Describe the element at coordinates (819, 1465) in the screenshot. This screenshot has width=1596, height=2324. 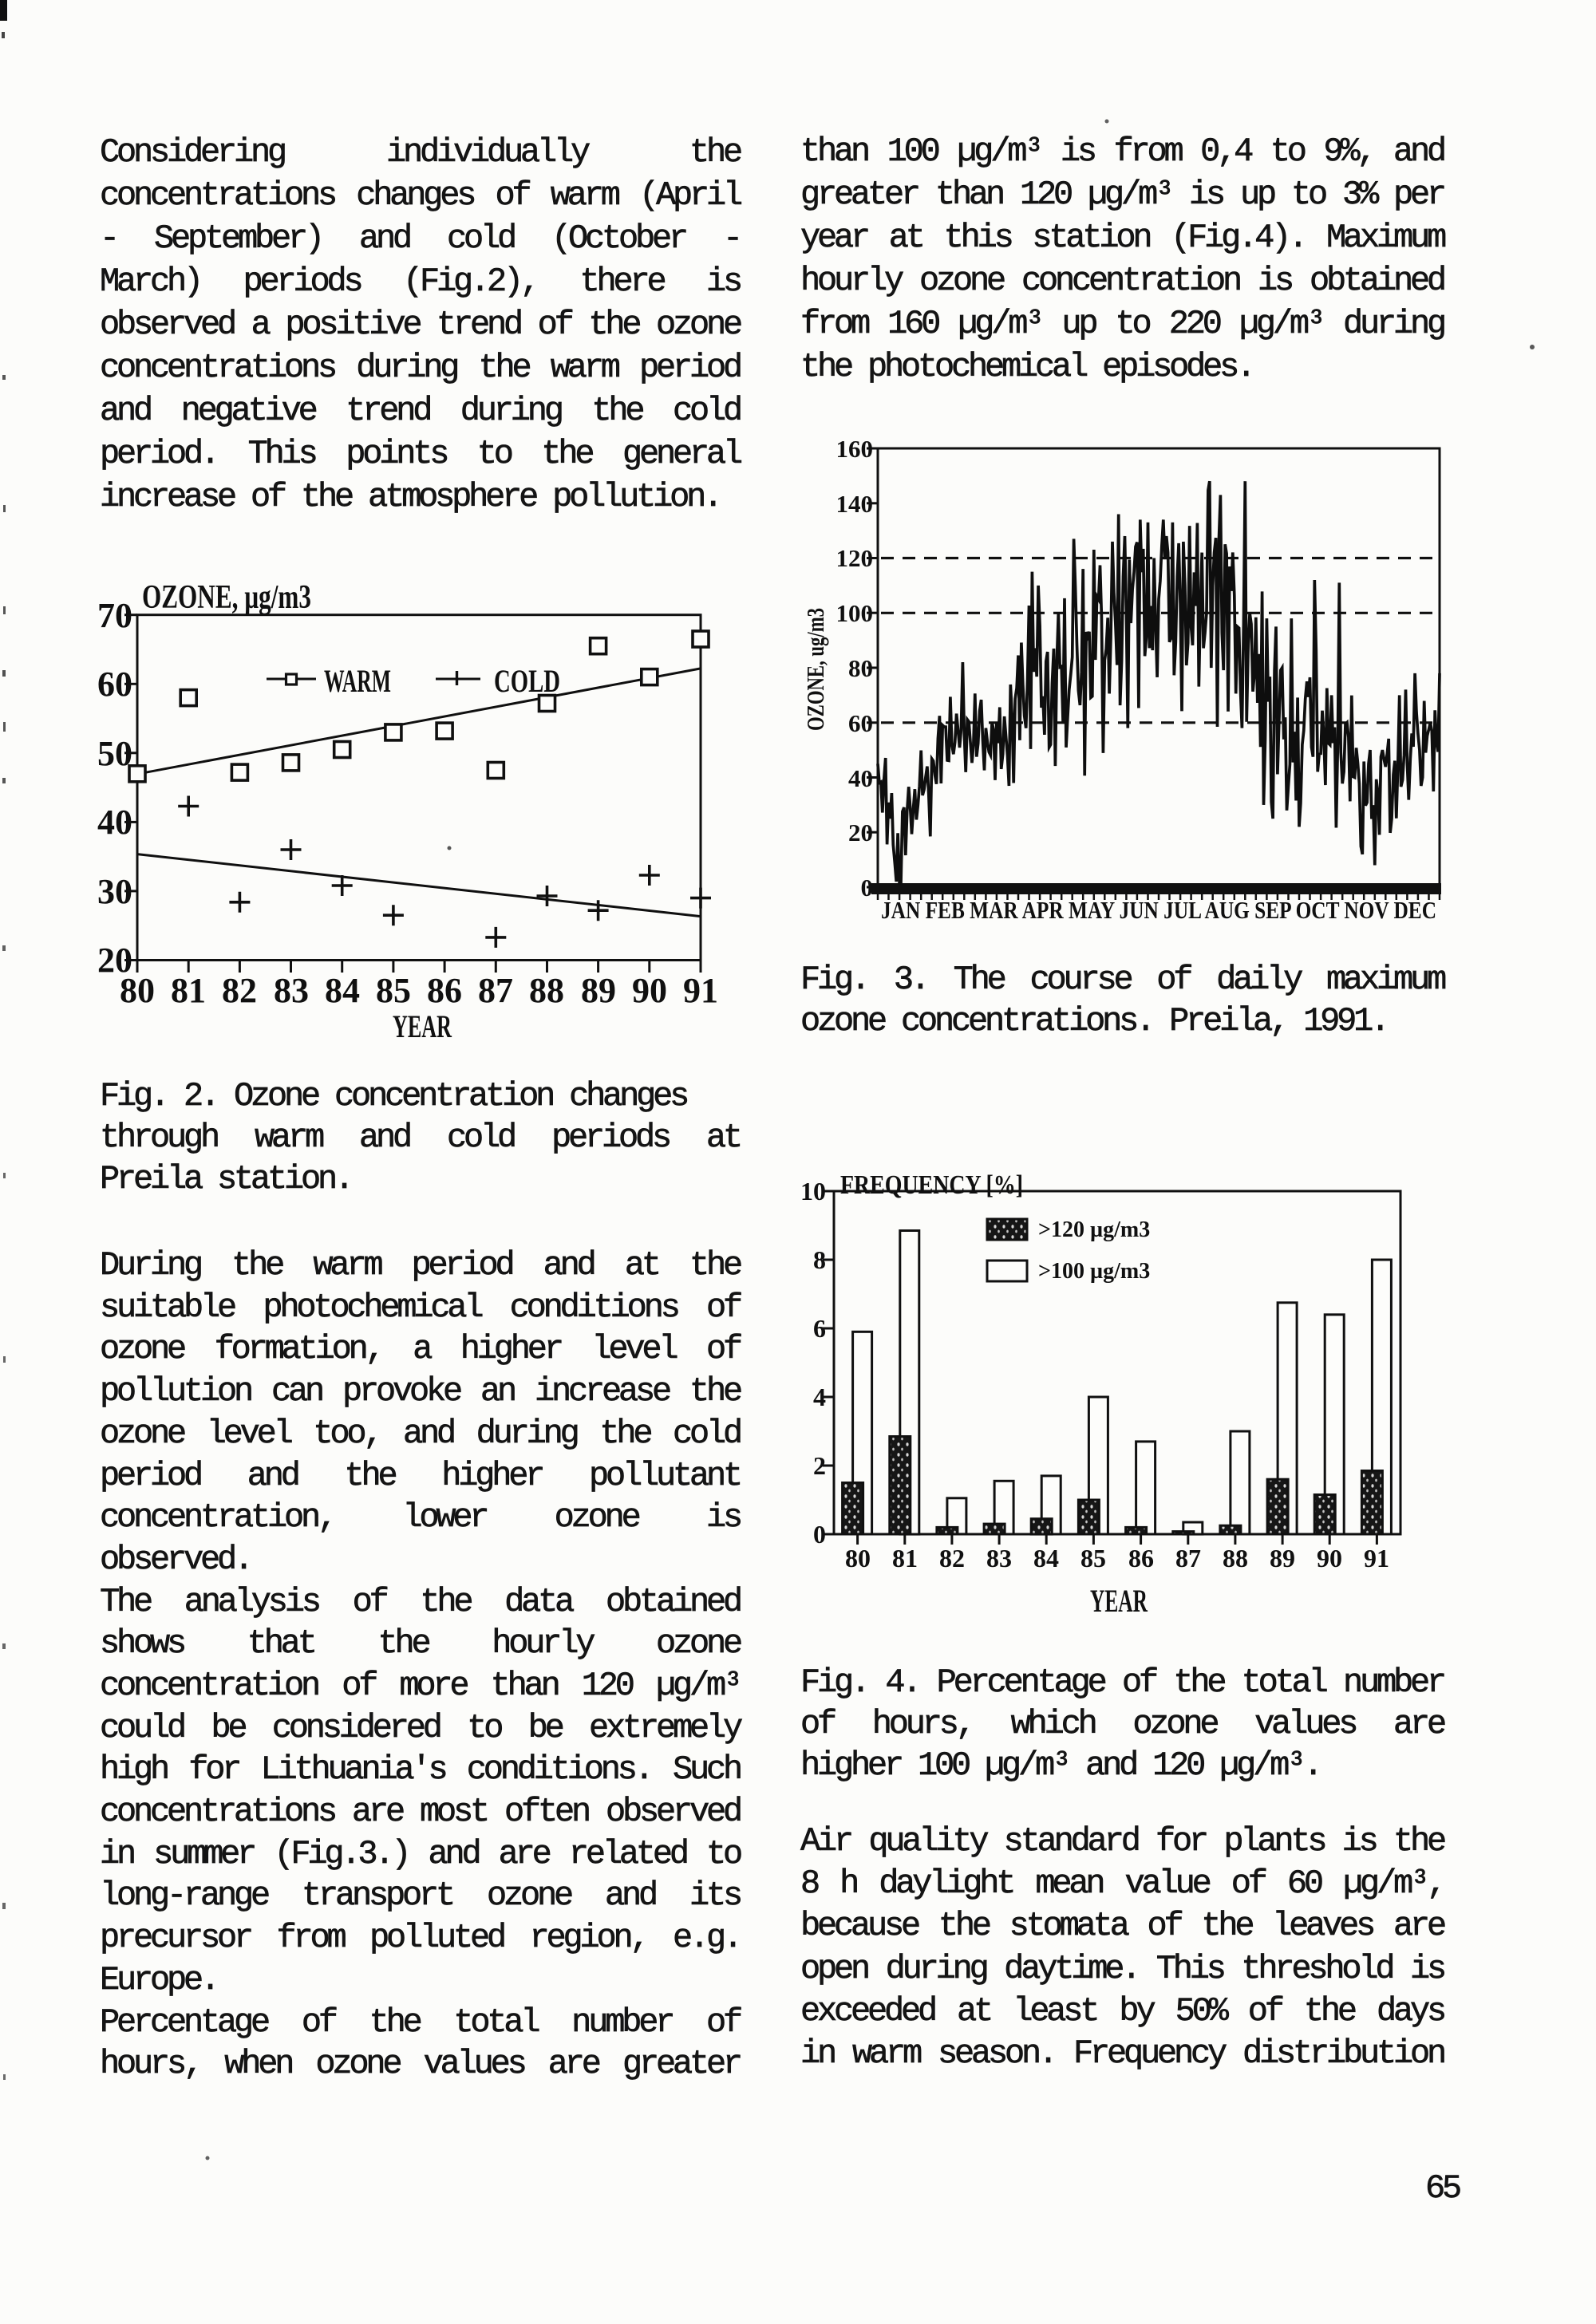
I see `svg-text: 2` at that location.